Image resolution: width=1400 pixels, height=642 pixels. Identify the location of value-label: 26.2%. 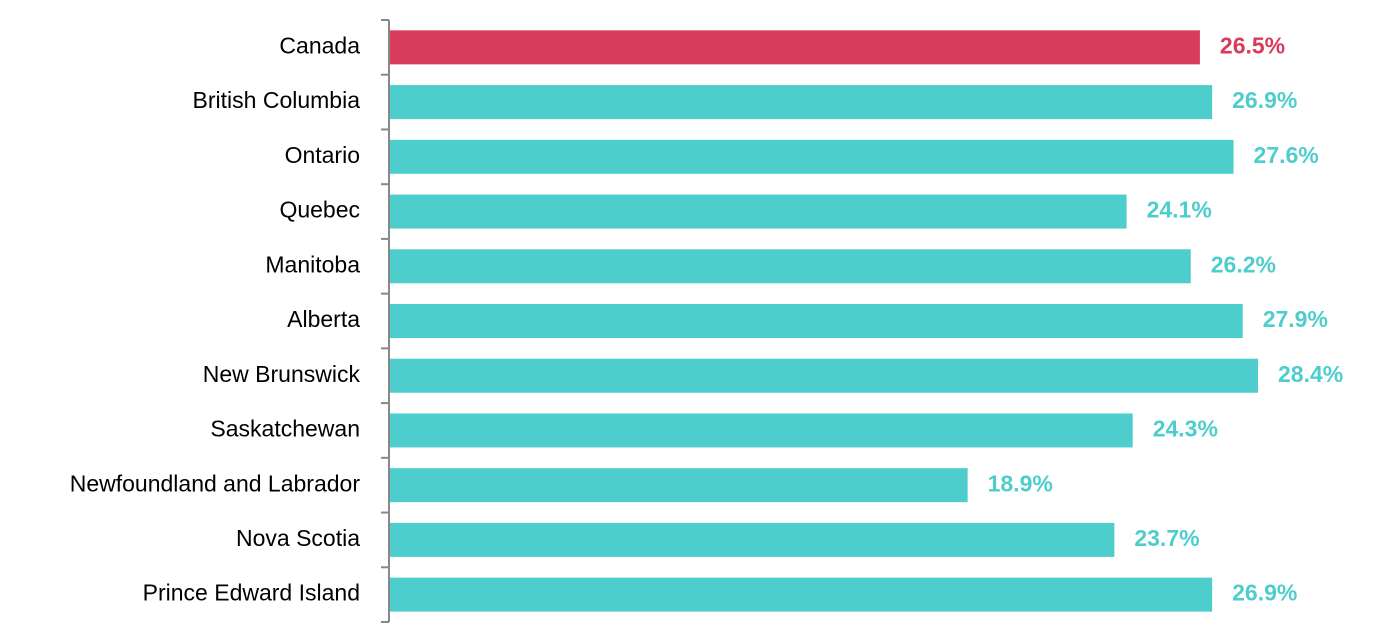
(1243, 264).